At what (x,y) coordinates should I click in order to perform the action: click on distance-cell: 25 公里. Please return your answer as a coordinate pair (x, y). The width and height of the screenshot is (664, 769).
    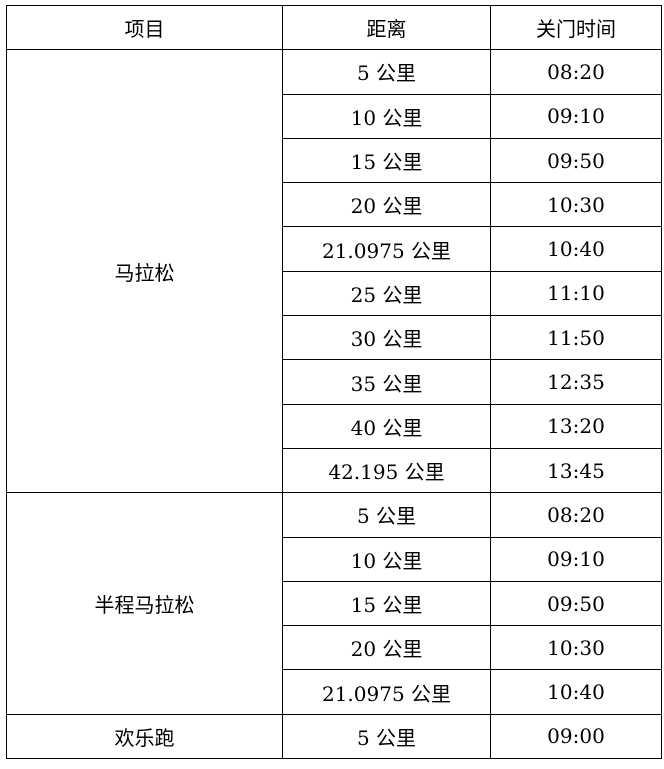
    Looking at the image, I should click on (386, 293).